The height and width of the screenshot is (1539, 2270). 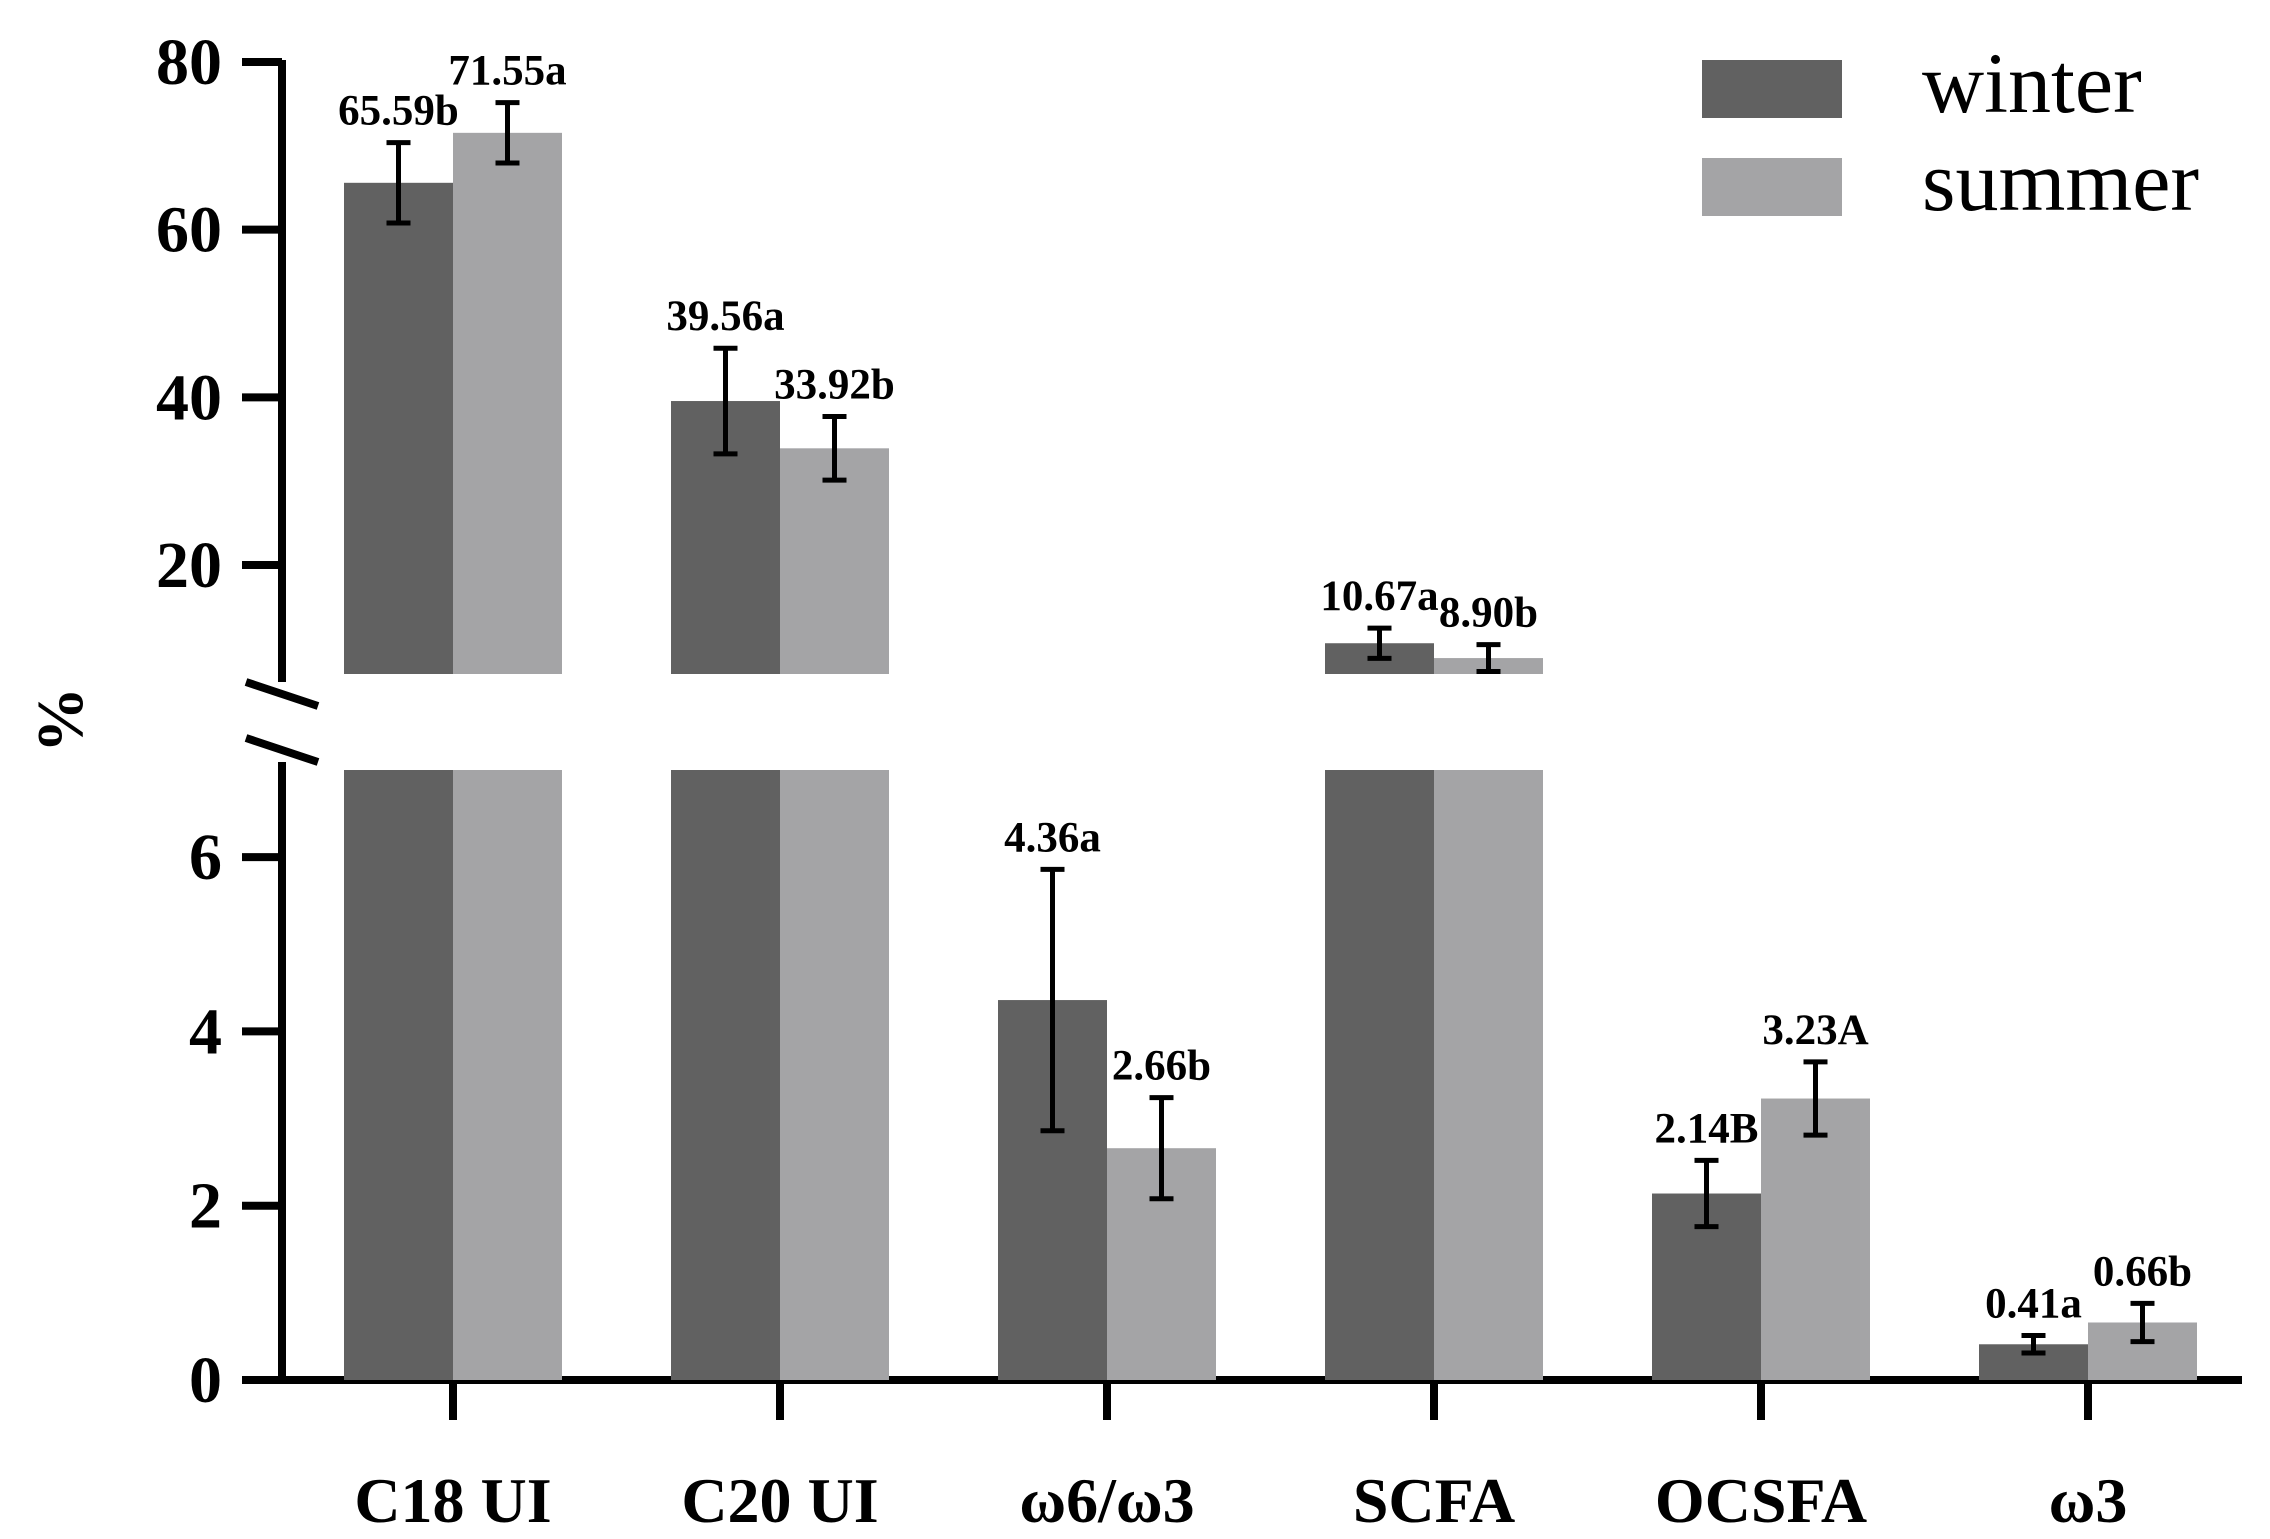 I want to click on data-label: 0.41a, so click(x=2033, y=1304).